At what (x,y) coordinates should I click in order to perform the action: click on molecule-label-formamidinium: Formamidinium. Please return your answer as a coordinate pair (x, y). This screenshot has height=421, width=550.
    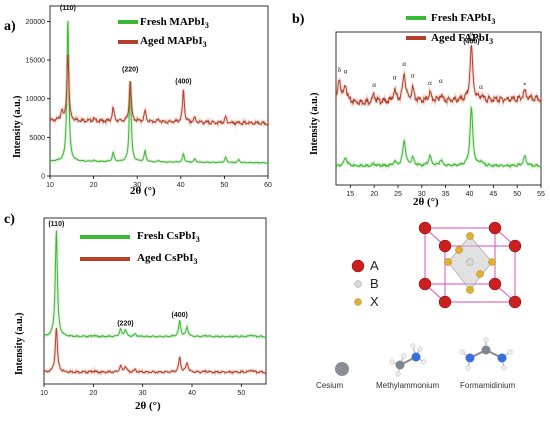
    Looking at the image, I should click on (488, 385).